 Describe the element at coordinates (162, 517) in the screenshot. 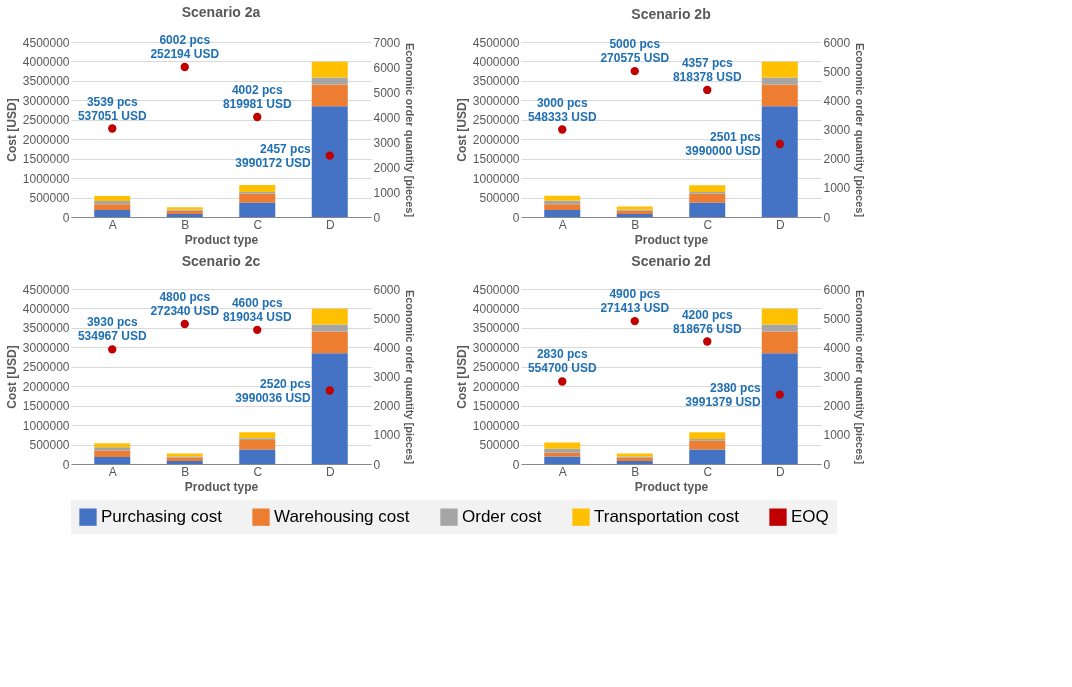

I see `legend-label: Purchasing cost` at that location.